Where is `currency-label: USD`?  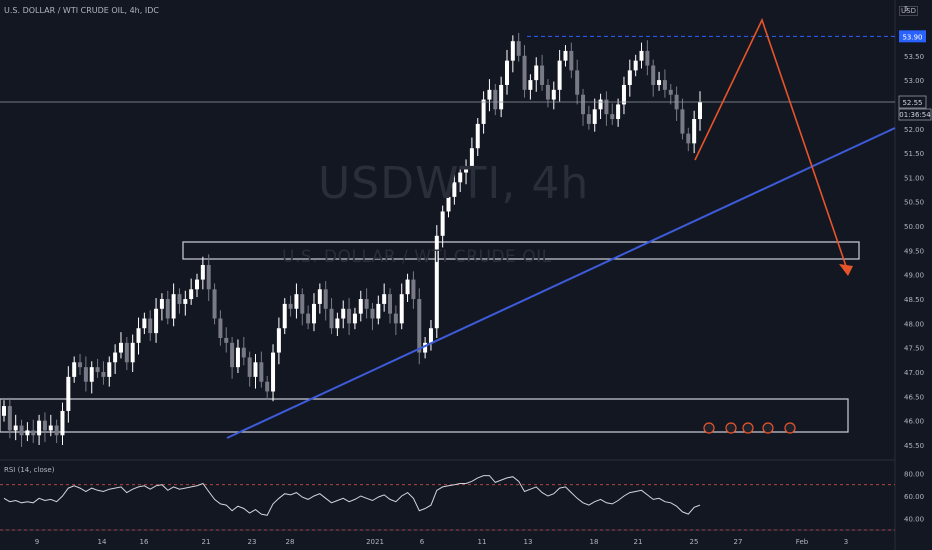
currency-label: USD is located at coordinates (908, 11).